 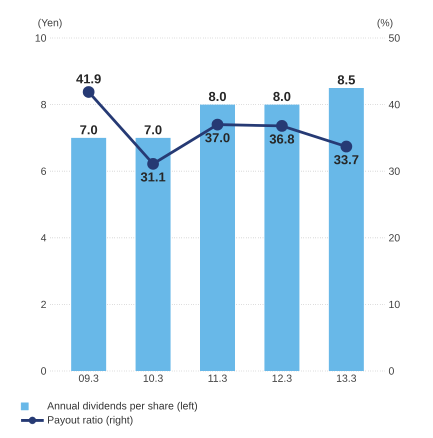 What do you see at coordinates (282, 378) in the screenshot?
I see `x-tick-label: 12.3` at bounding box center [282, 378].